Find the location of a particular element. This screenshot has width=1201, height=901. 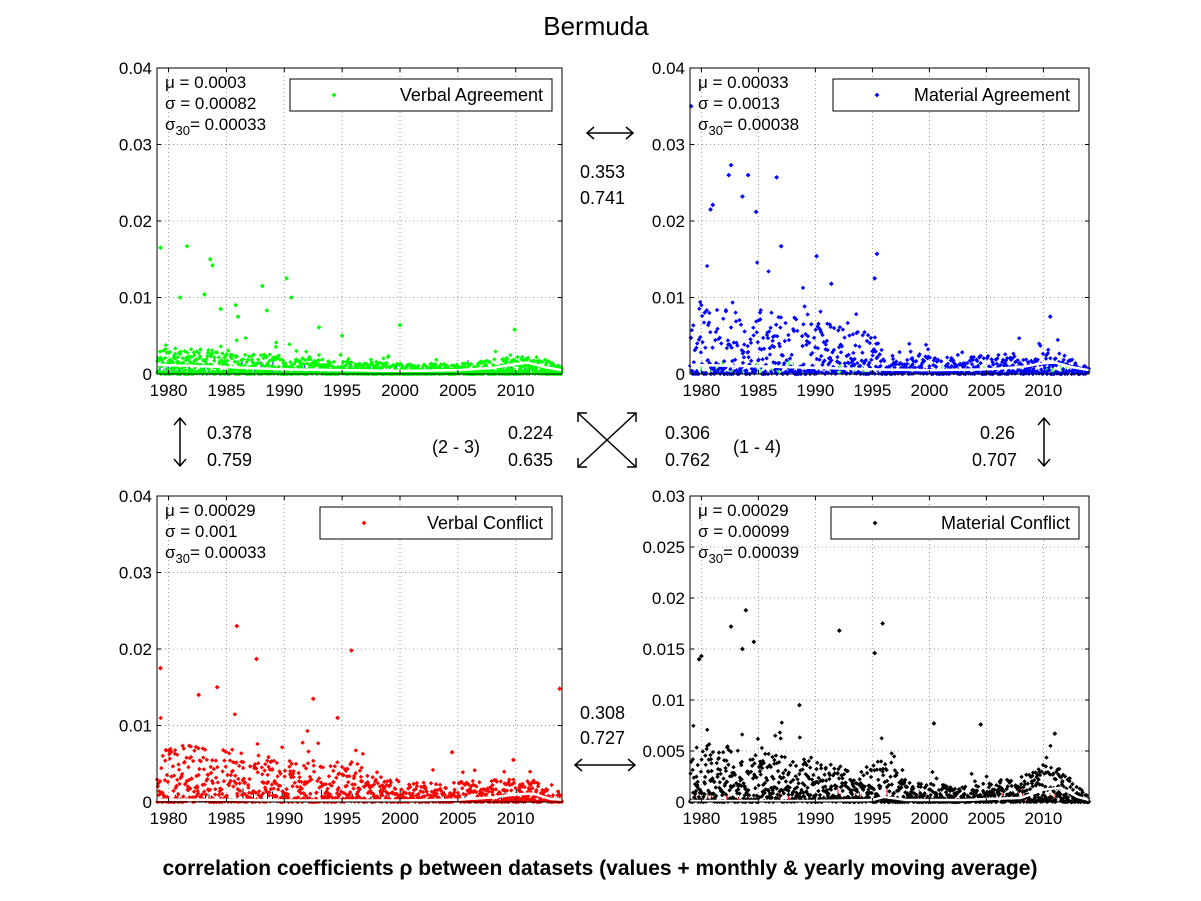

x-tick-label: 1995 is located at coordinates (342, 818).